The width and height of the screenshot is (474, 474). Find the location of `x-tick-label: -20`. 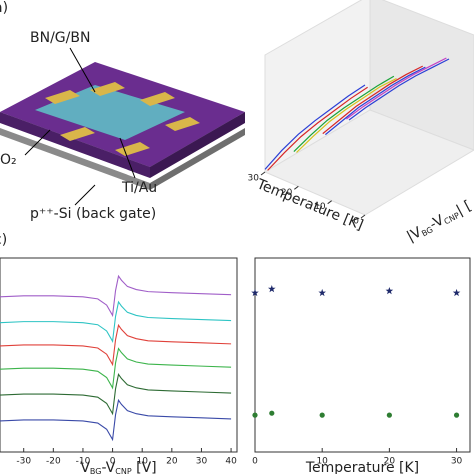

x-tick-label: -20 is located at coordinates (53, 462).